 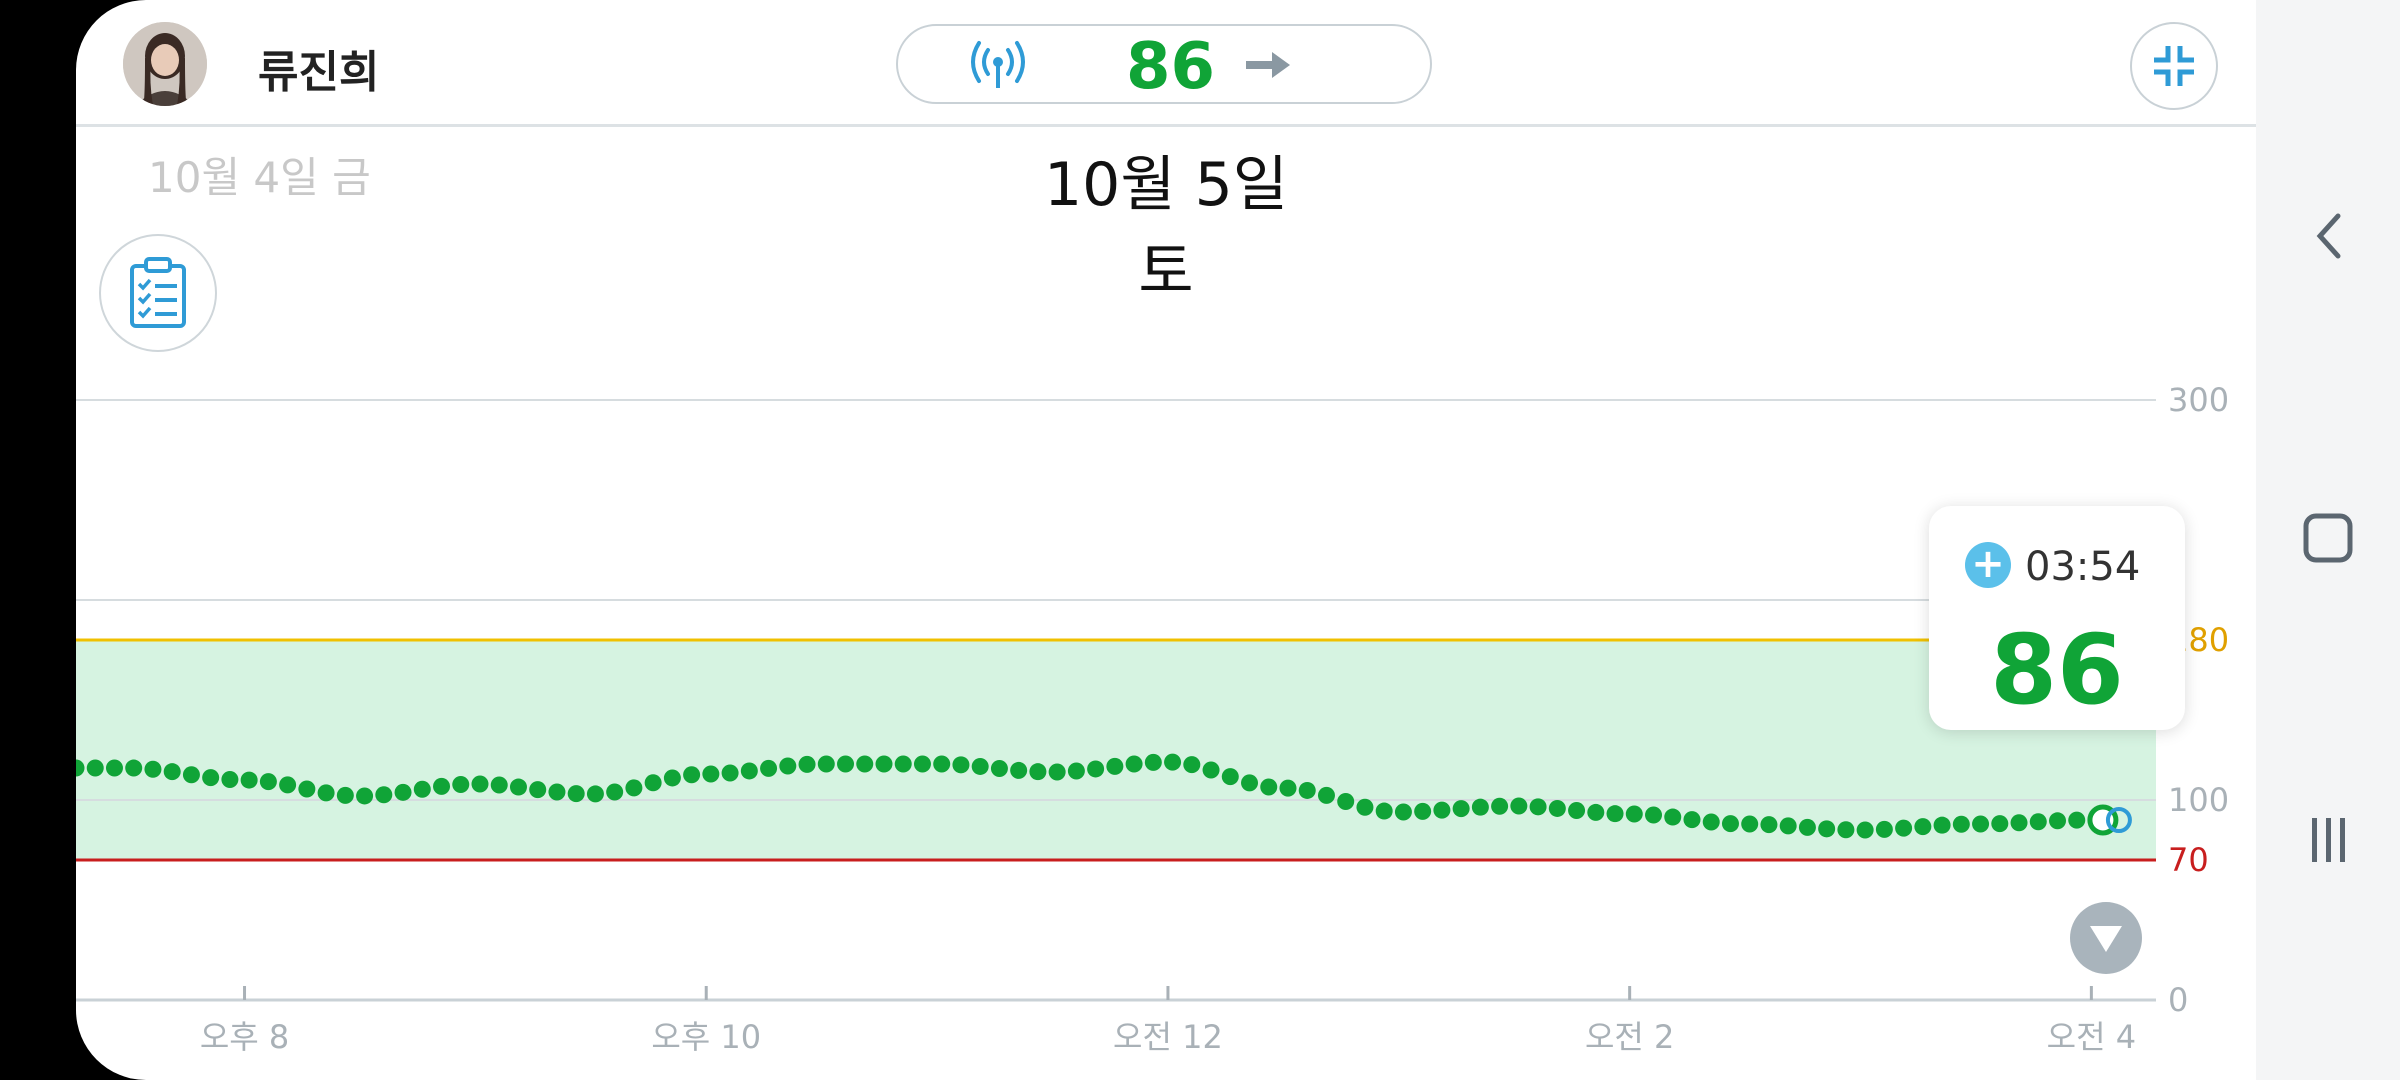 What do you see at coordinates (2118, 820) in the screenshot?
I see `latest-marker-ring` at bounding box center [2118, 820].